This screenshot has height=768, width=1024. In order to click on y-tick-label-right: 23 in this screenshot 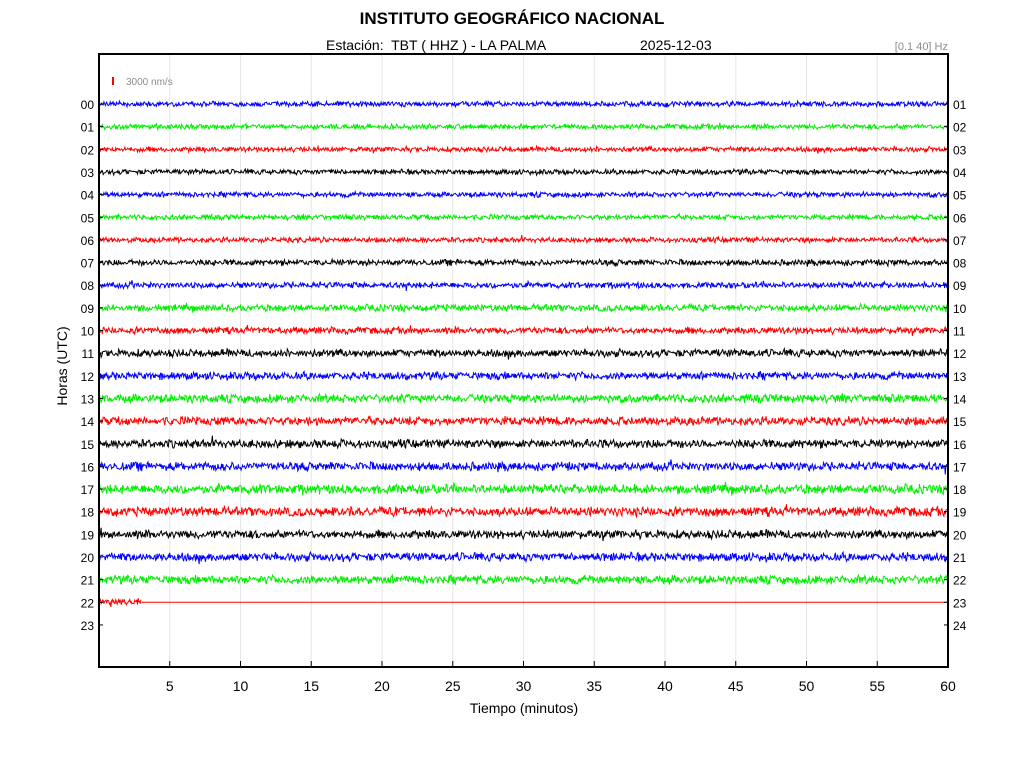, I will do `click(960, 603)`.